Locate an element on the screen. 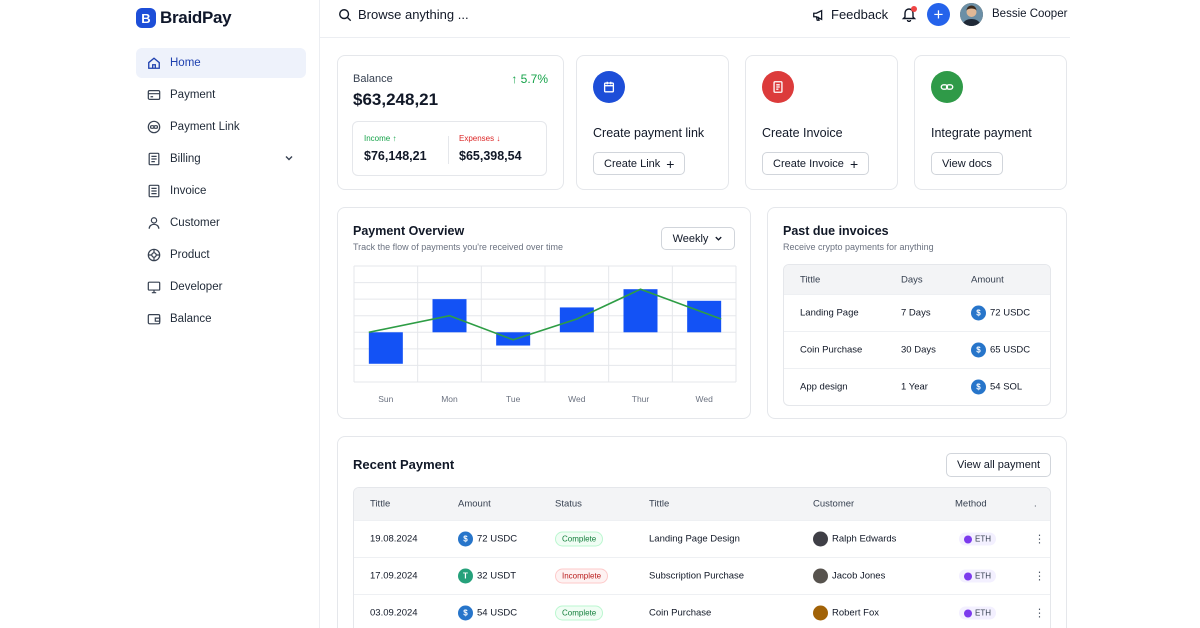 This screenshot has height=628, width=1200. status-text: Complete is located at coordinates (579, 613).